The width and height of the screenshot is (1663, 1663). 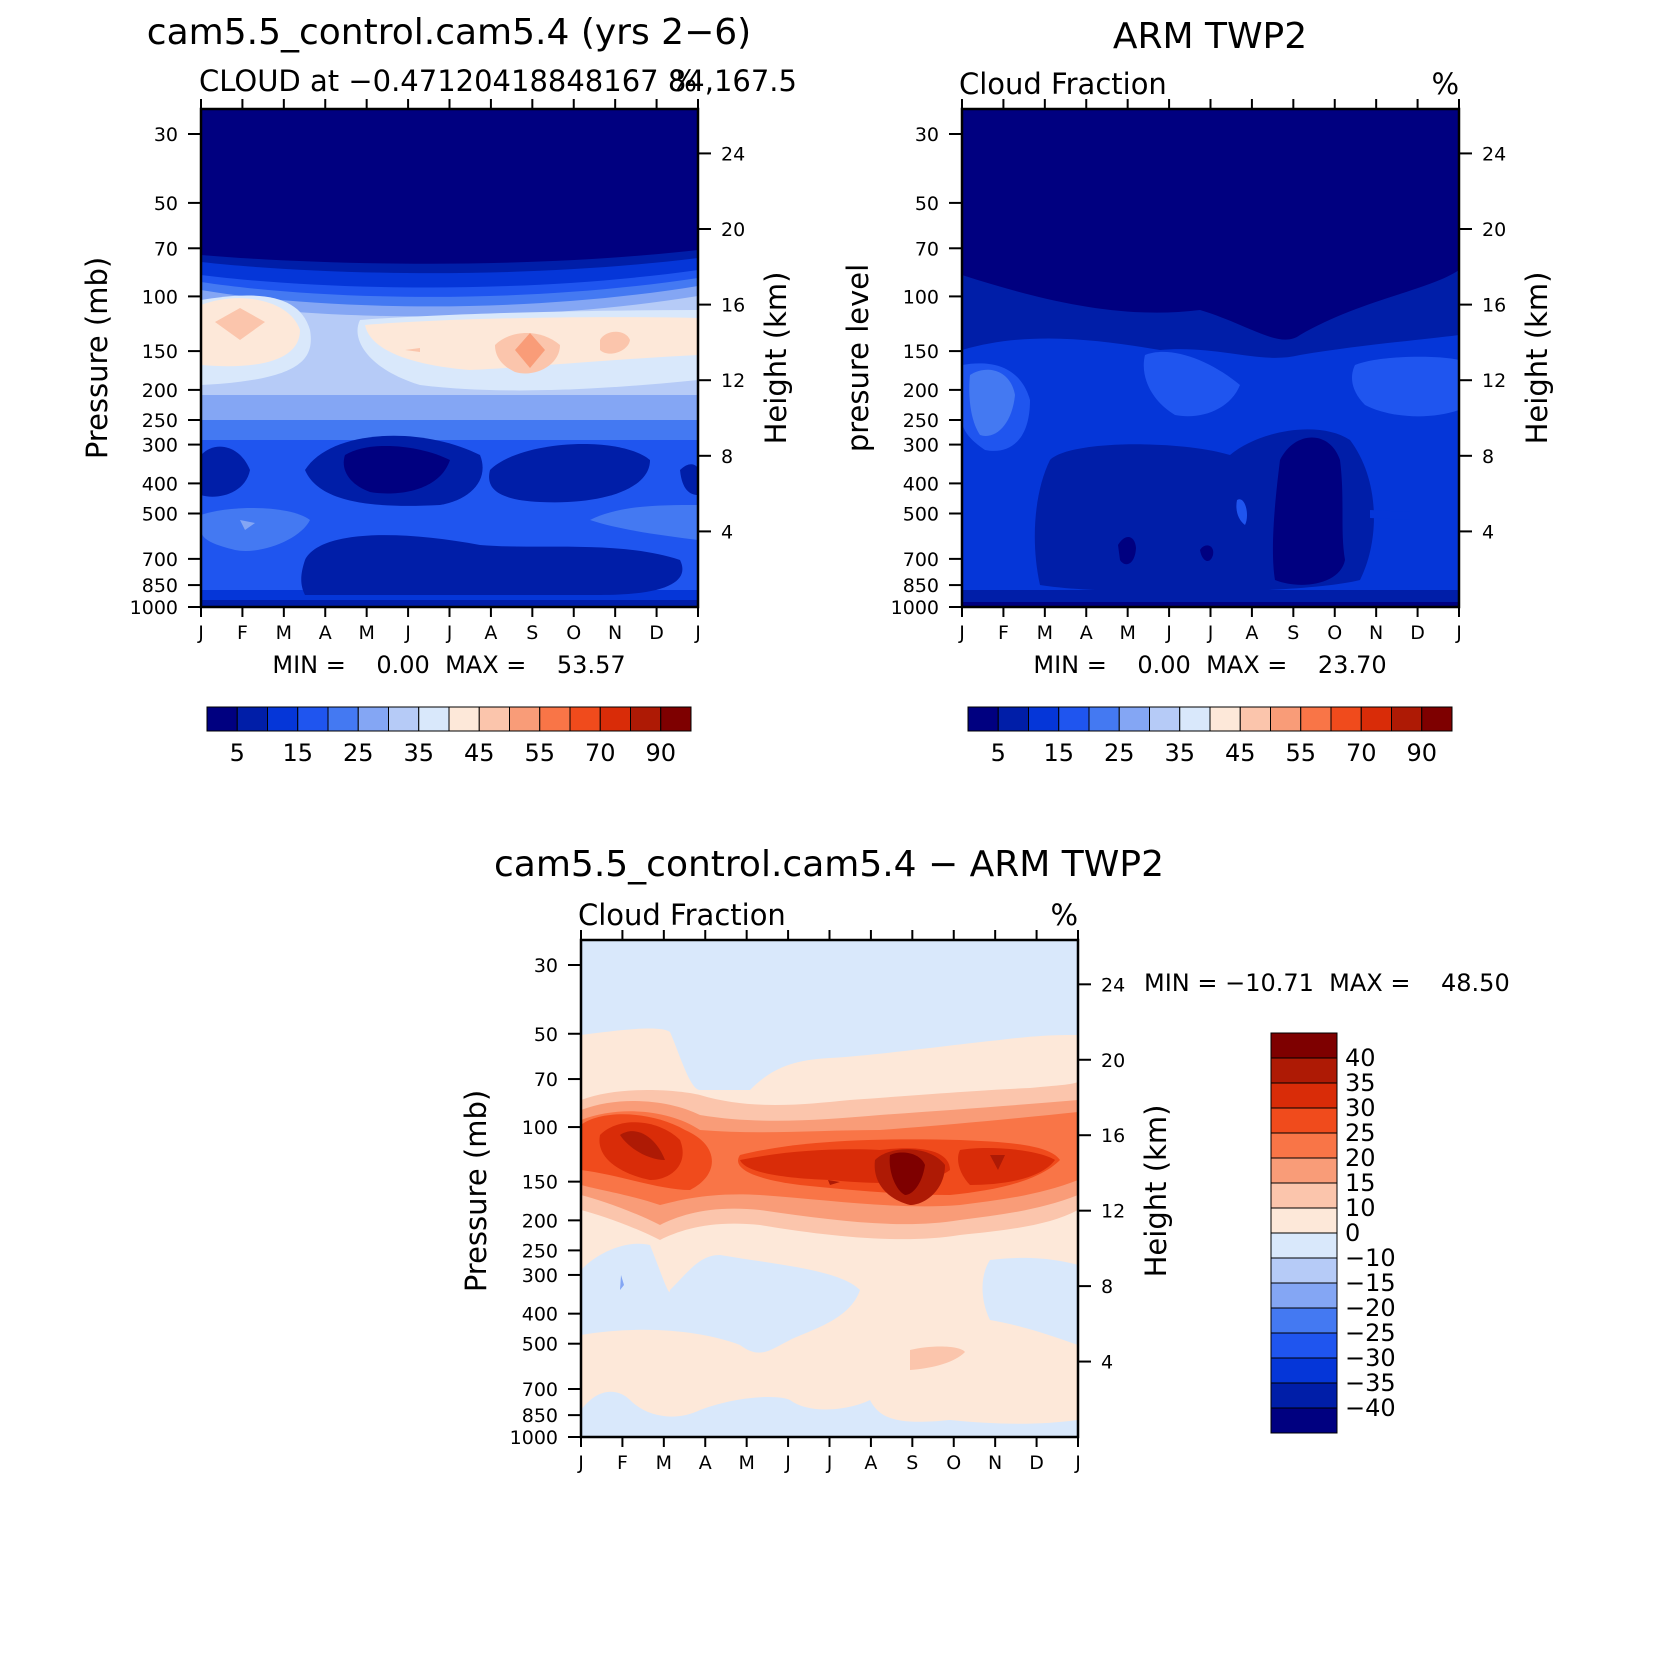 I want to click on panel-diff-ylabel: Pressure (mb), so click(x=476, y=1191).